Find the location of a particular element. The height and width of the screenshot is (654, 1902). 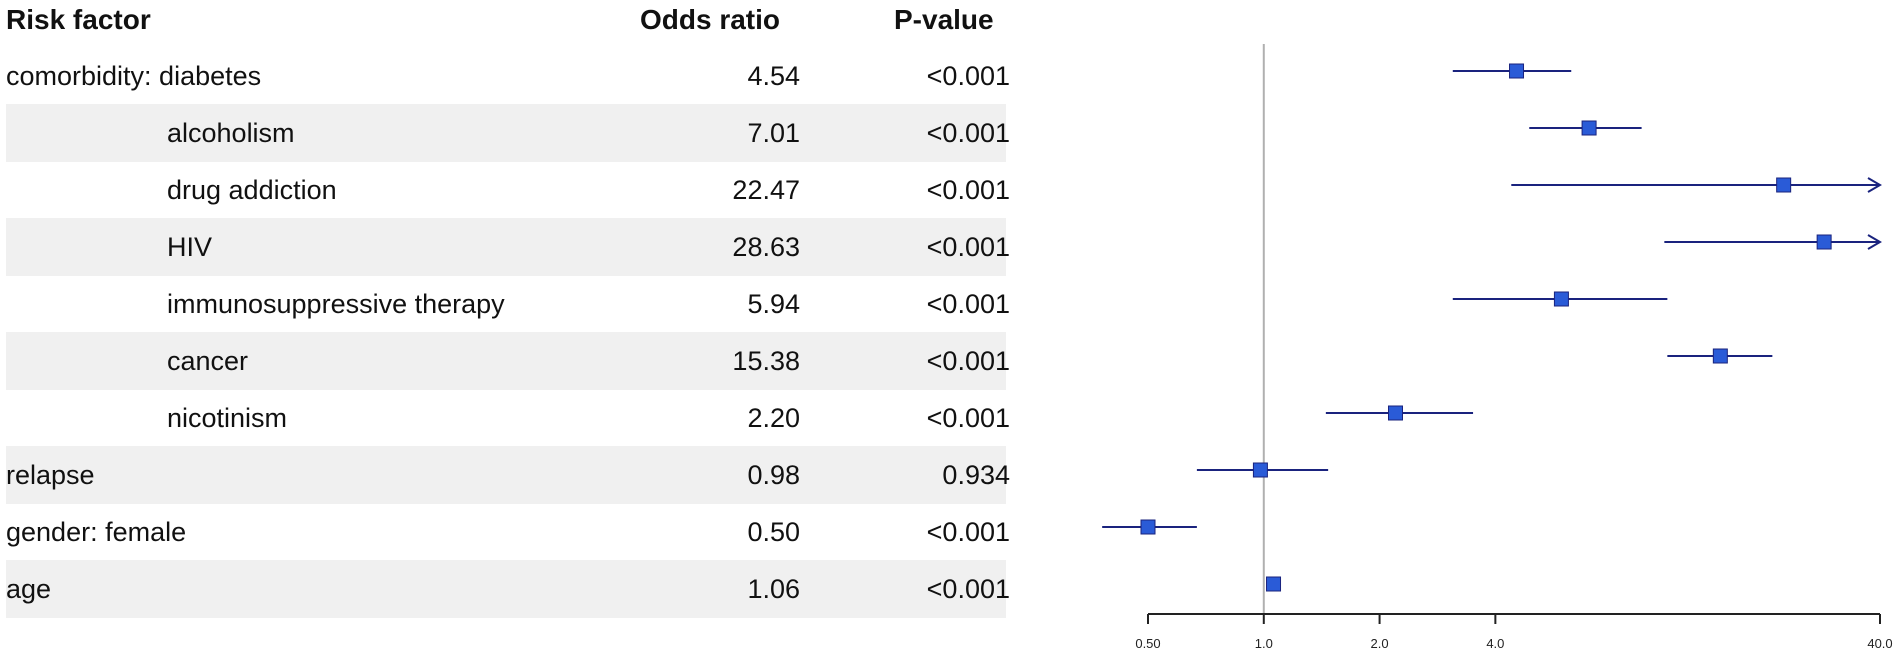

x-tick-label: 4.0 is located at coordinates (1495, 643).